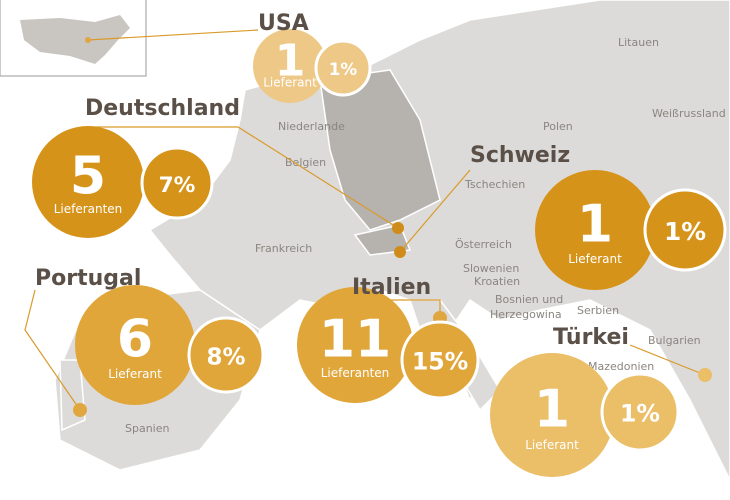 This screenshot has height=500, width=730. Describe the element at coordinates (491, 268) in the screenshot. I see `map-label: Slowenien` at that location.